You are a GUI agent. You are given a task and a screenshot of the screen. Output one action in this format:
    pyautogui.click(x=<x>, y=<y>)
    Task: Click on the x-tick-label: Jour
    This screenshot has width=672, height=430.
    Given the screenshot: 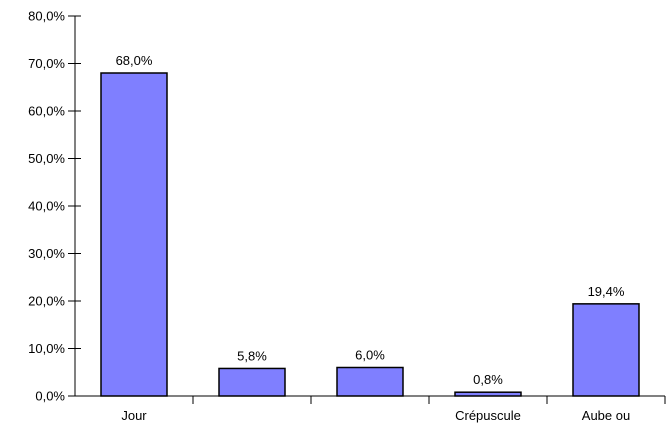 What is the action you would take?
    pyautogui.click(x=134, y=415)
    